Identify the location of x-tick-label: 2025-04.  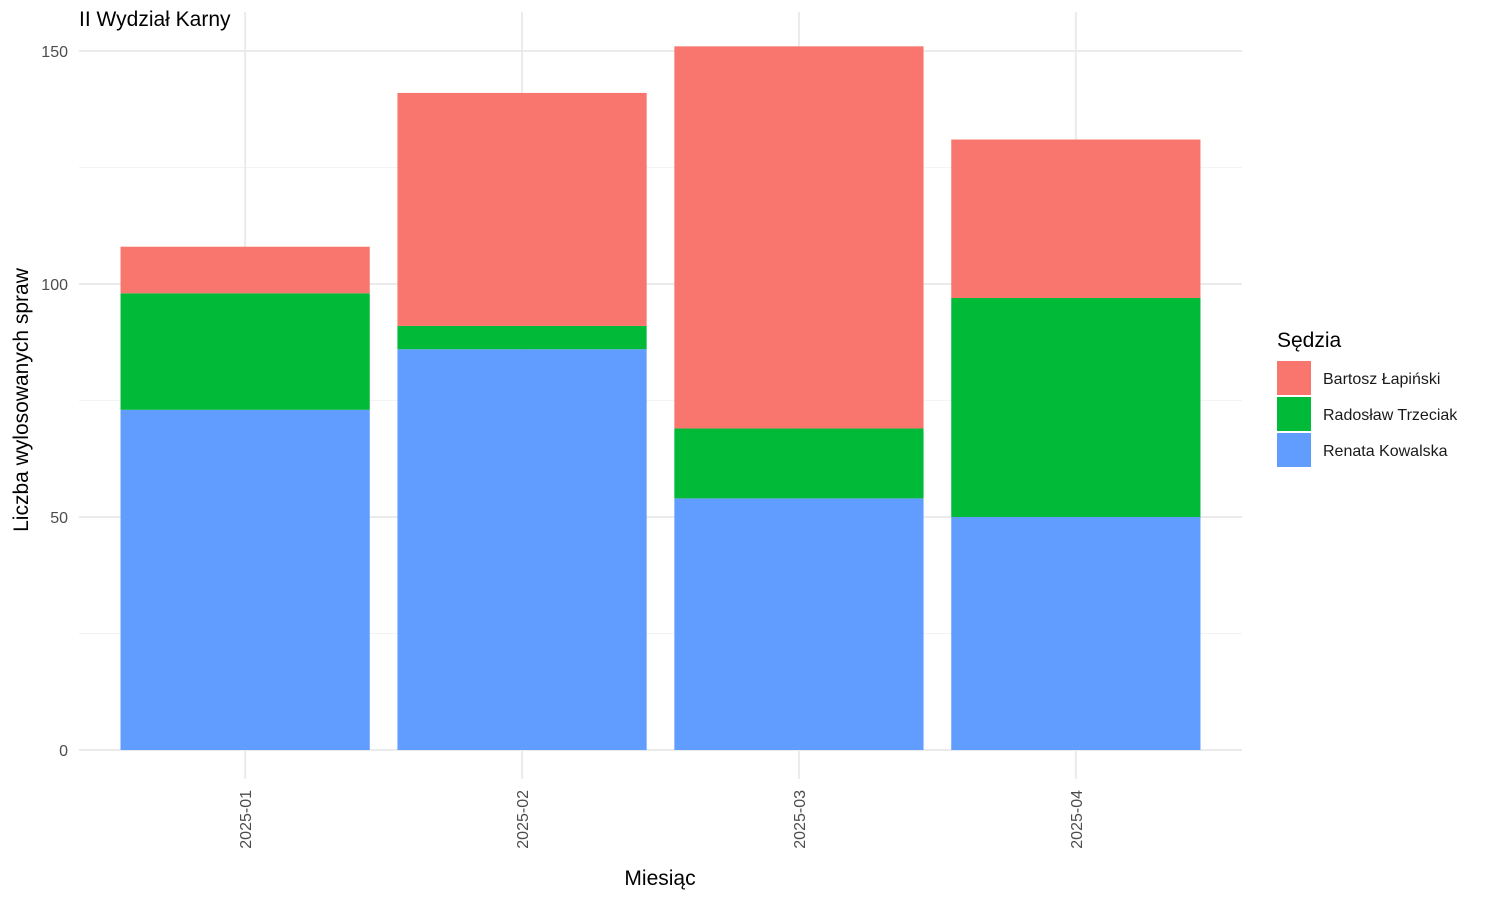
(1077, 819).